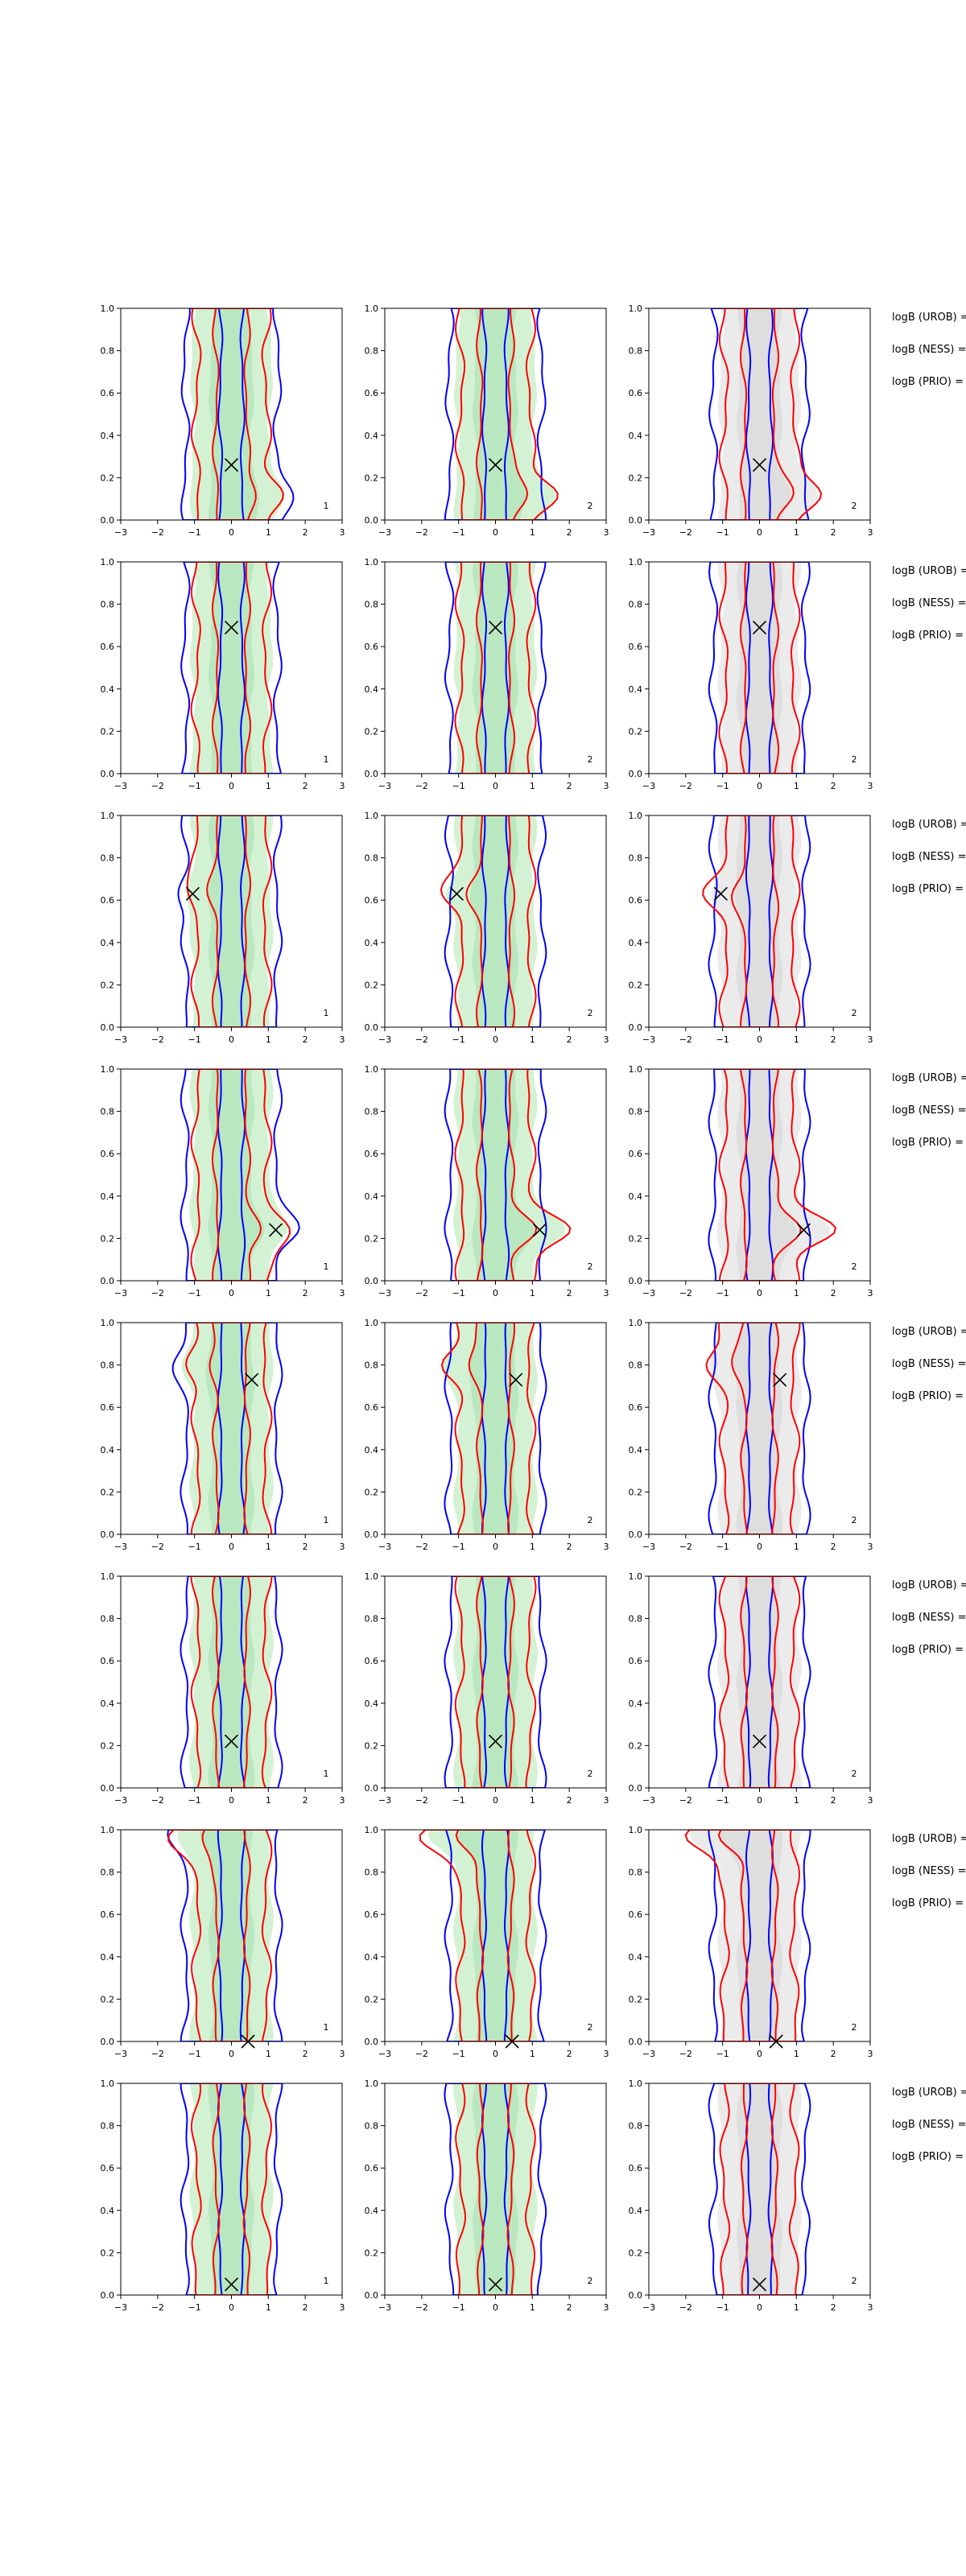 This screenshot has width=966, height=2576. Describe the element at coordinates (929, 2125) in the screenshot. I see `side-label-logb: logB (NESS) =` at that location.